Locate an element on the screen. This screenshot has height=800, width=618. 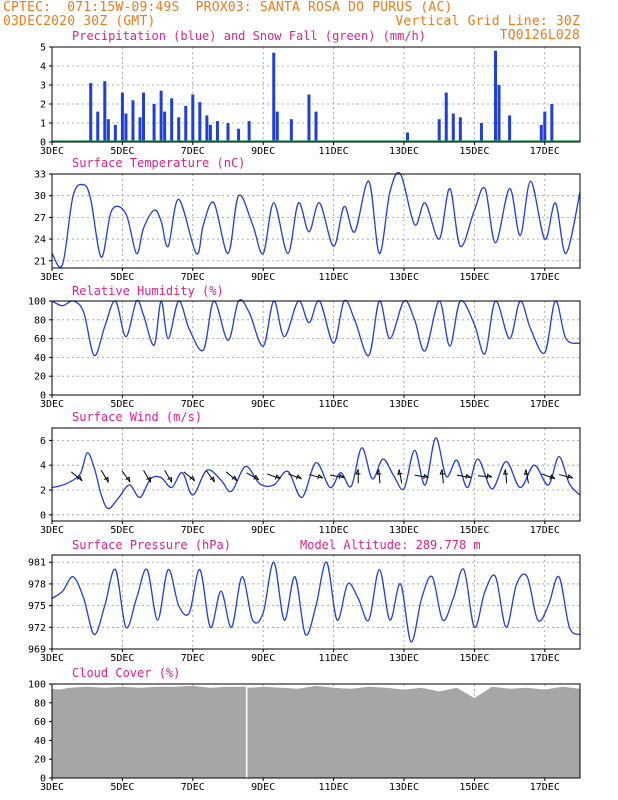
y-tick-label: 60 is located at coordinates (40, 339).